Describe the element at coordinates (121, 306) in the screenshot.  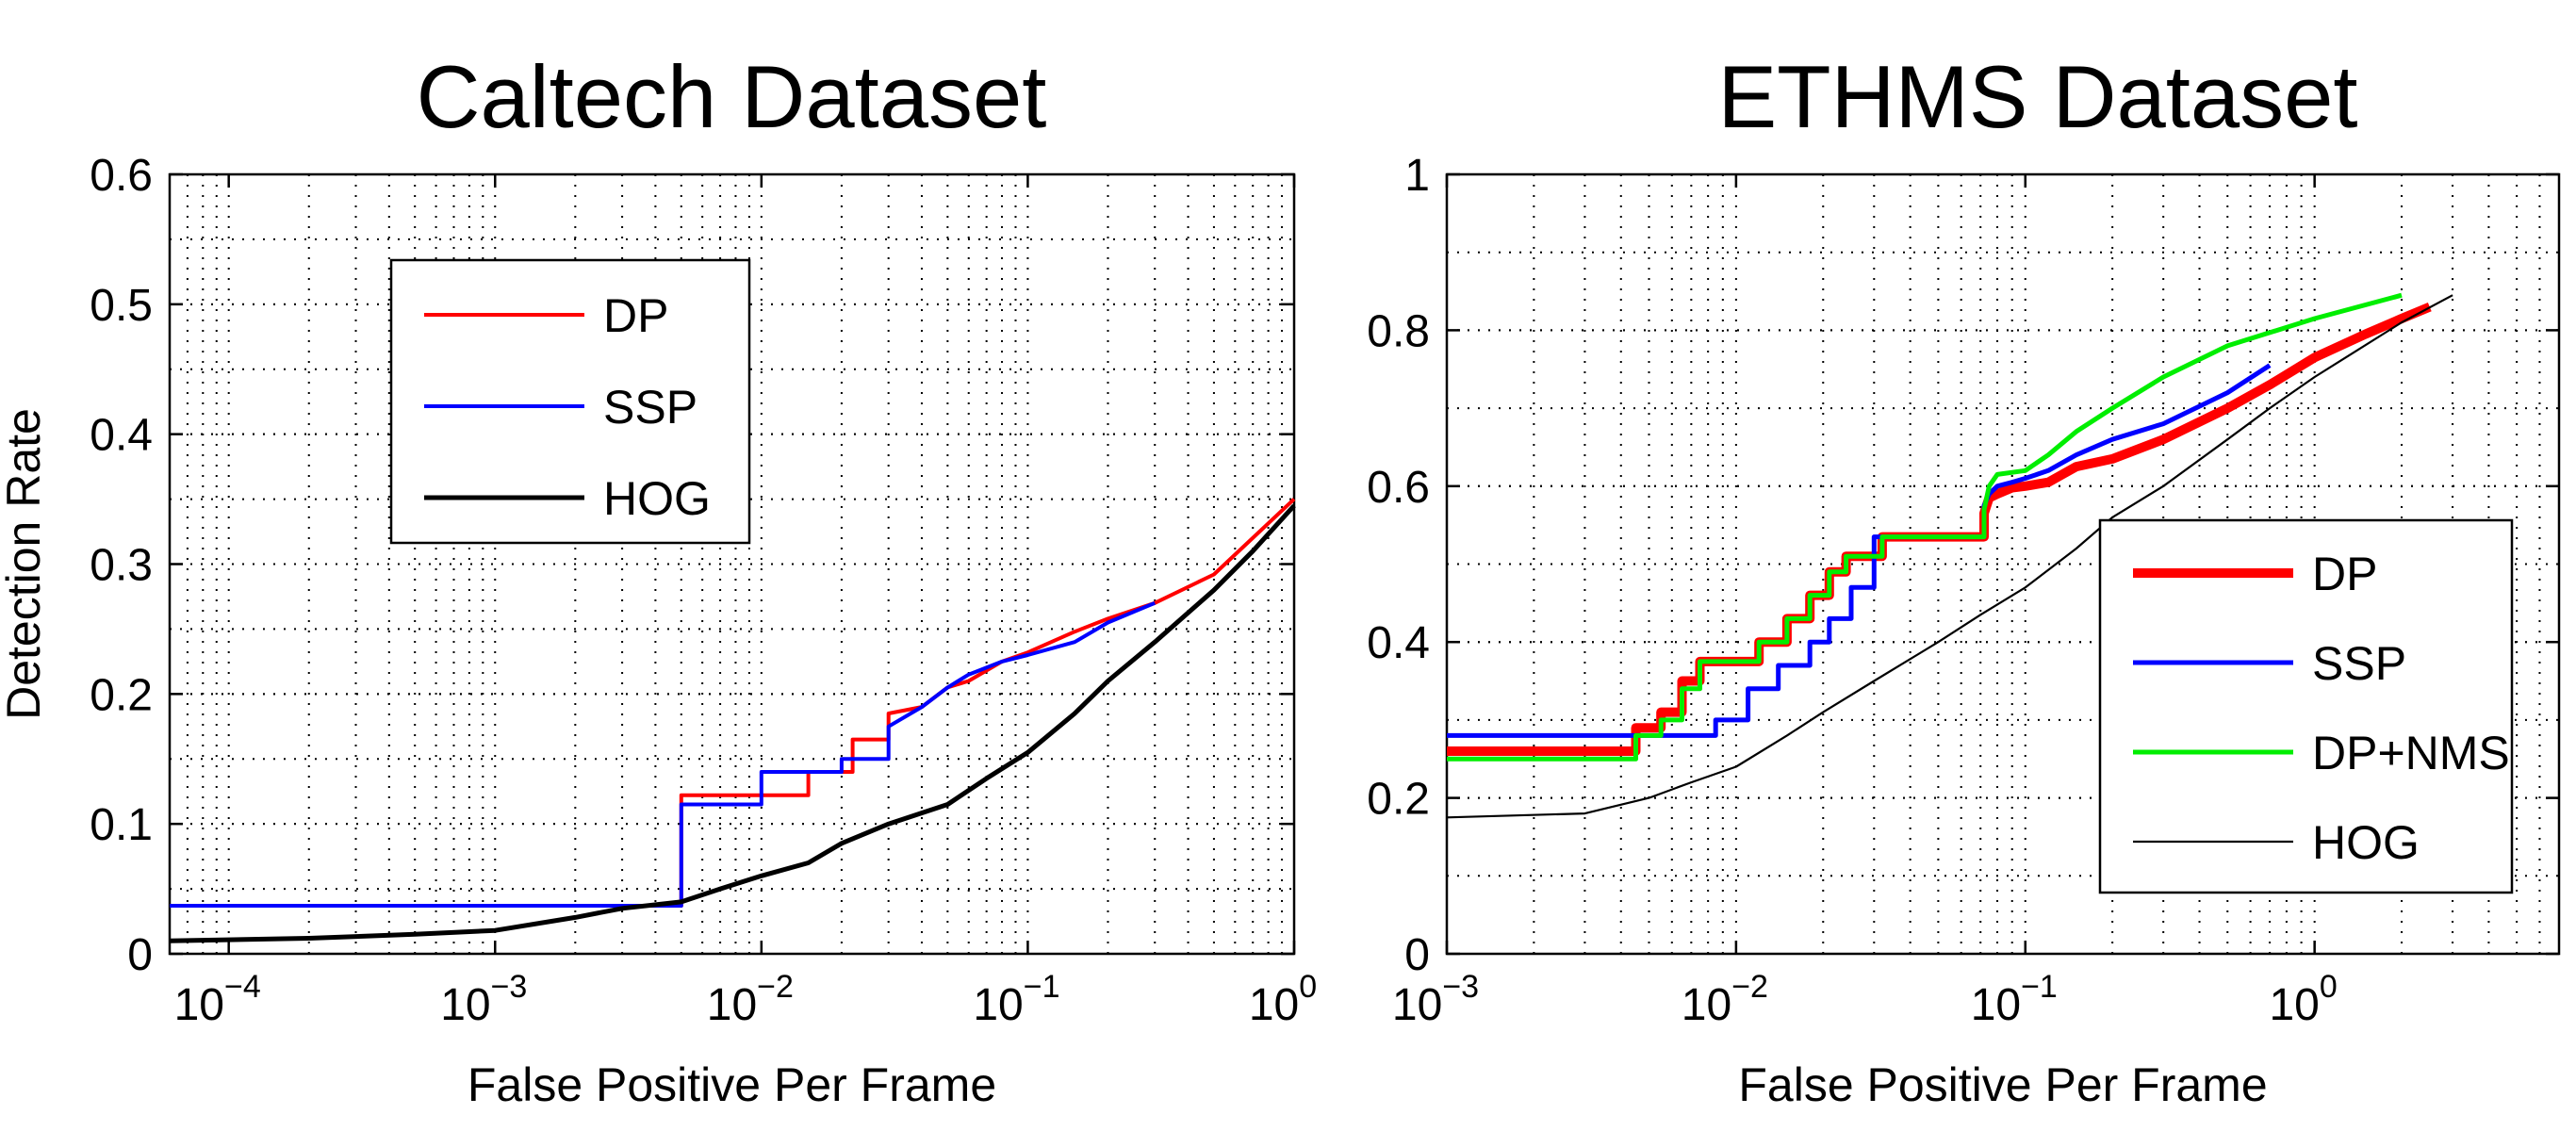
I see `chart1-y-tick-label: 0.5` at that location.